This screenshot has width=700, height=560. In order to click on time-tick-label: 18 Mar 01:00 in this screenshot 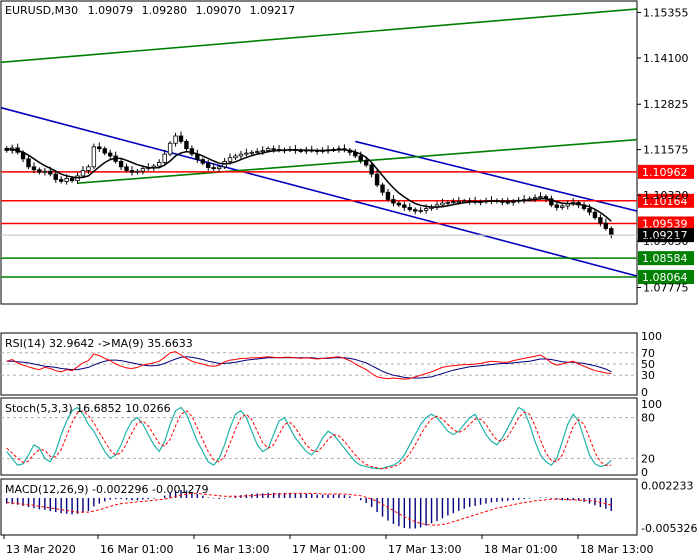, I will do `click(520, 549)`.